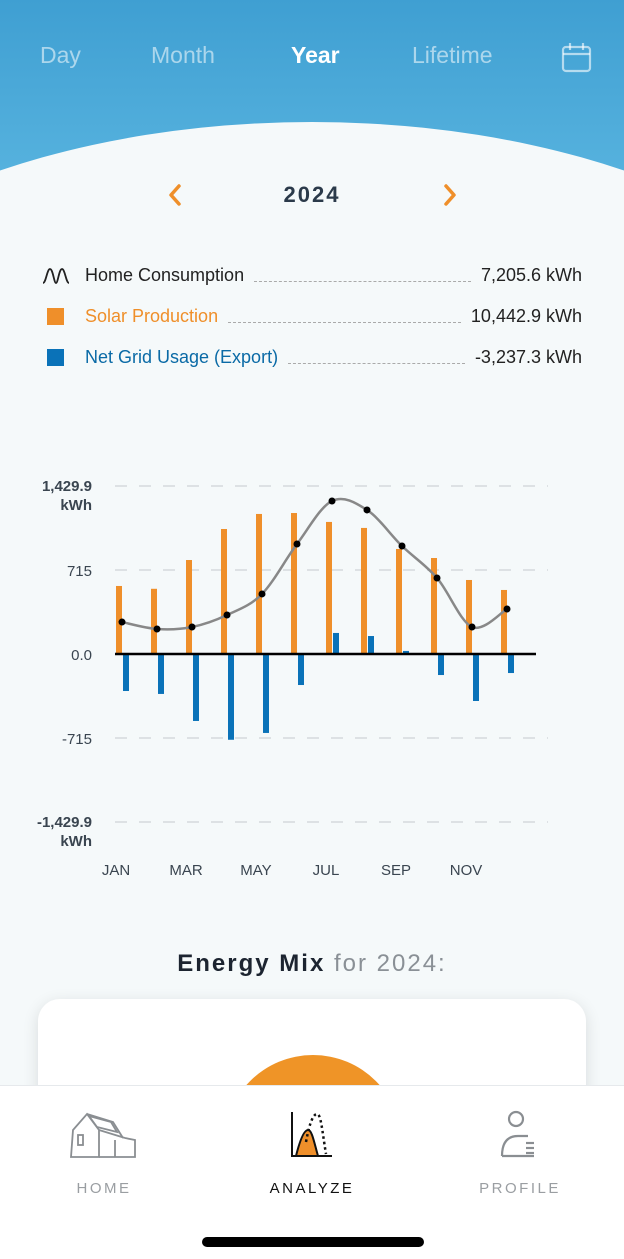 The image size is (624, 1259). I want to click on header-curve, so click(312, 148).